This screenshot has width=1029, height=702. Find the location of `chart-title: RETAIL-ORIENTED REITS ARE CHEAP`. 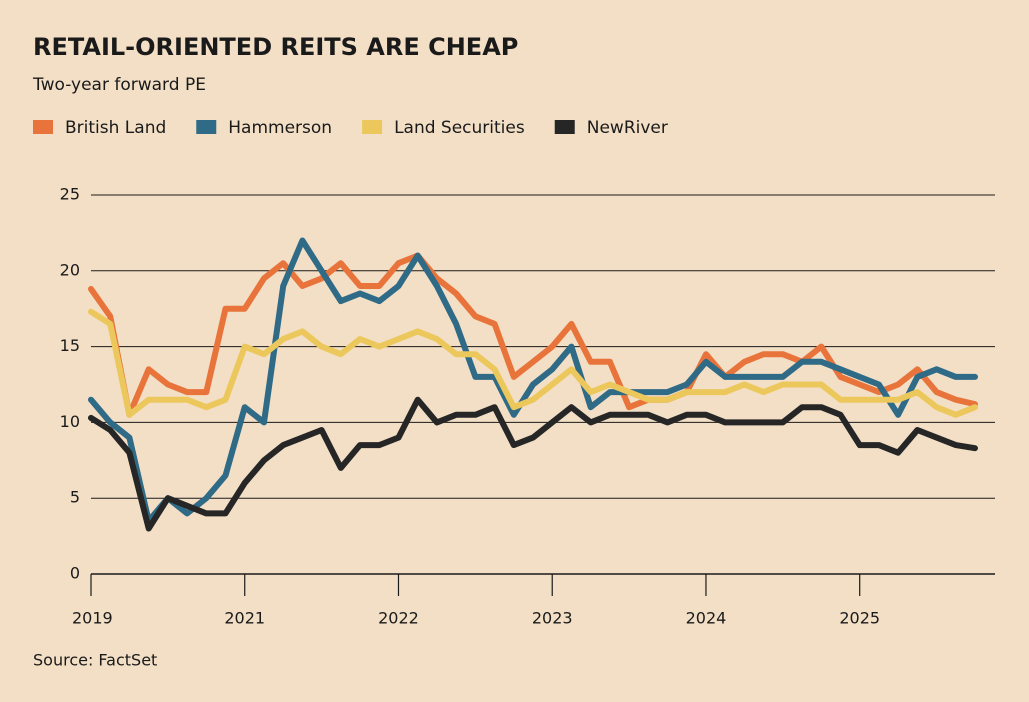

chart-title: RETAIL-ORIENTED REITS ARE CHEAP is located at coordinates (275, 47).